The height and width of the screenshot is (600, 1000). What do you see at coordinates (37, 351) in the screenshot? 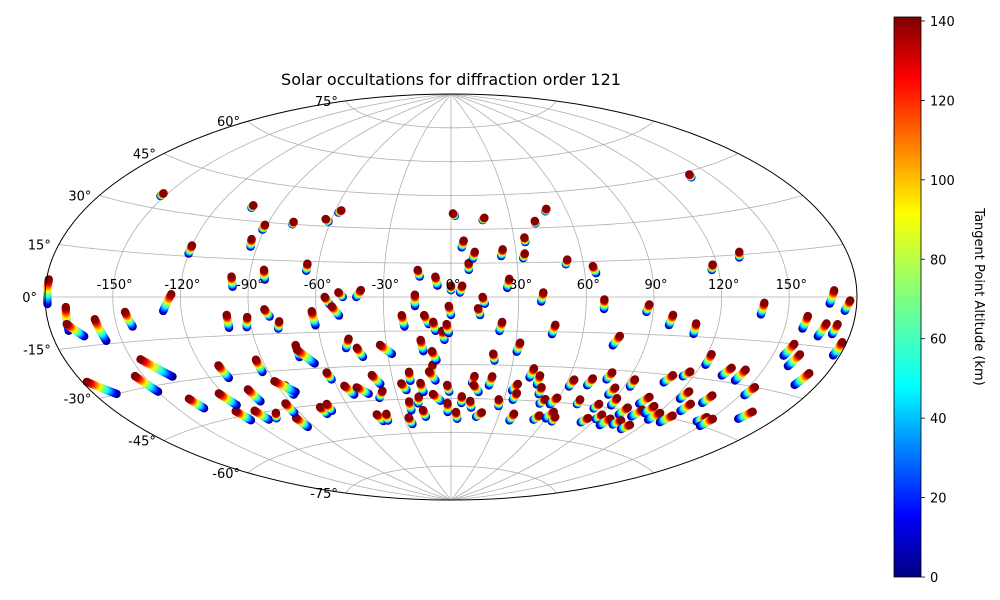
I see `latitude-tick-label: -15°` at bounding box center [37, 351].